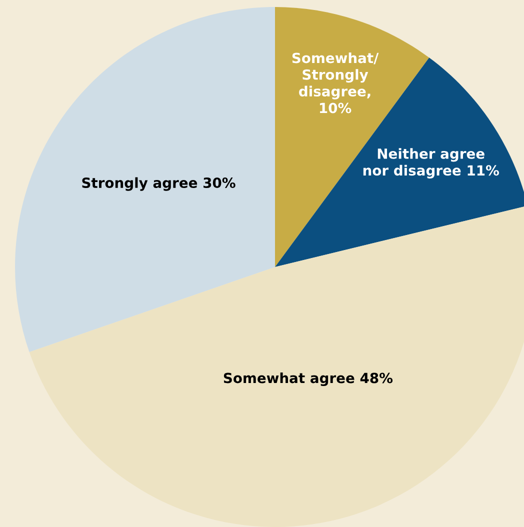  What do you see at coordinates (159, 184) in the screenshot?
I see `slice-label: Strongly agree 30%` at bounding box center [159, 184].